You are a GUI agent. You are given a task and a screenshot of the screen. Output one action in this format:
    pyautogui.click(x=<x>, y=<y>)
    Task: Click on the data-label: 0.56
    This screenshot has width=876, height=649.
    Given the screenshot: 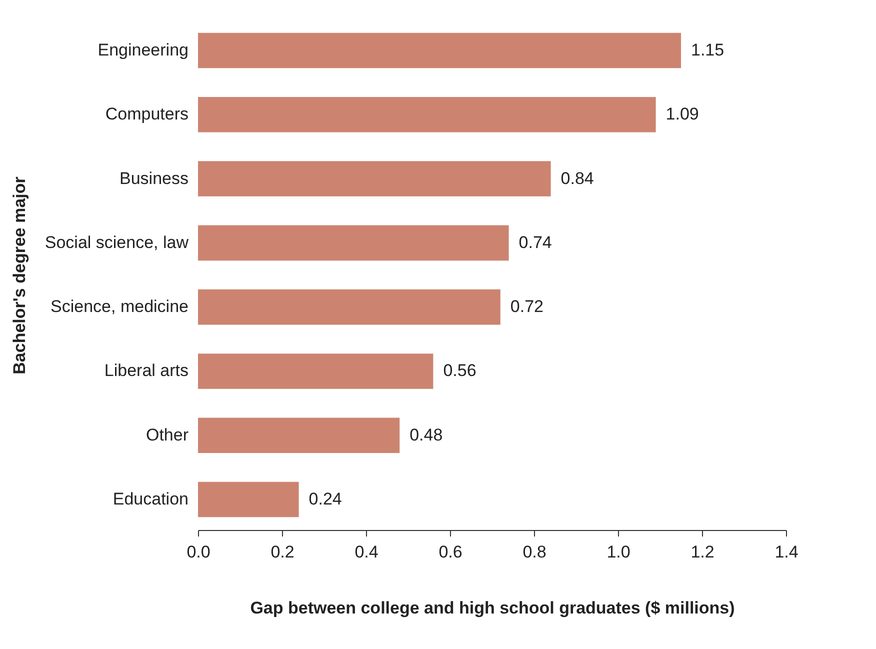 What is the action you would take?
    pyautogui.click(x=459, y=370)
    